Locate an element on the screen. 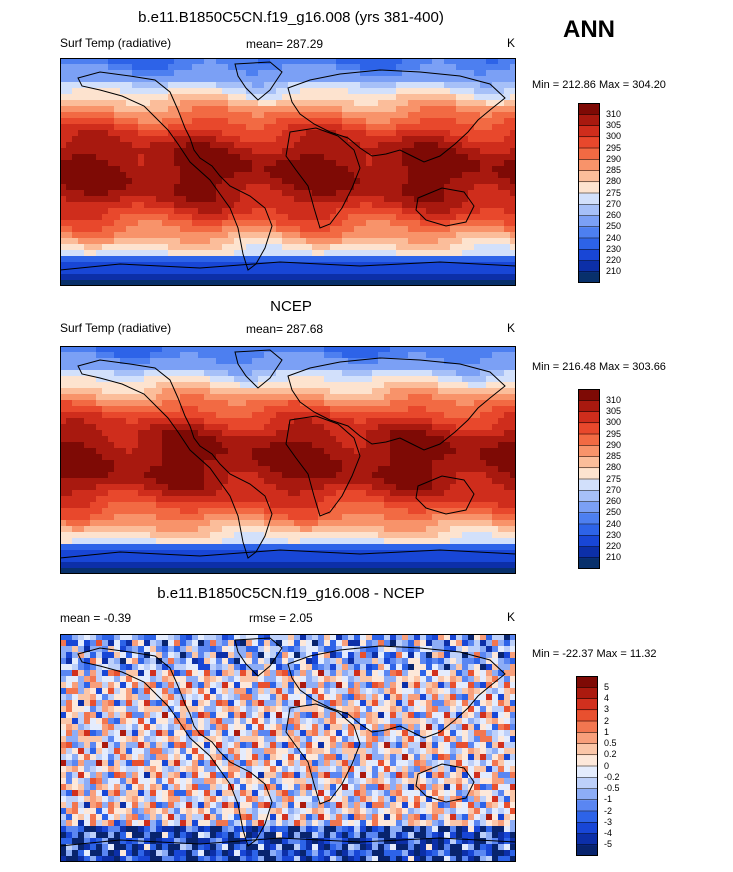  panel-2-units: K is located at coordinates (511, 328).